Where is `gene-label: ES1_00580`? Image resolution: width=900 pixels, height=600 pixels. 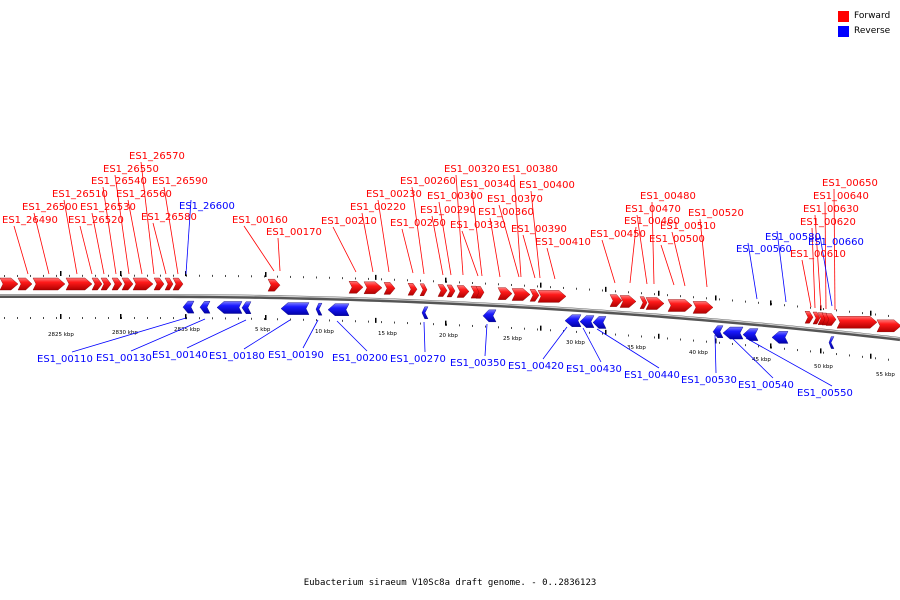
gene-label: ES1_00580 is located at coordinates (793, 237).